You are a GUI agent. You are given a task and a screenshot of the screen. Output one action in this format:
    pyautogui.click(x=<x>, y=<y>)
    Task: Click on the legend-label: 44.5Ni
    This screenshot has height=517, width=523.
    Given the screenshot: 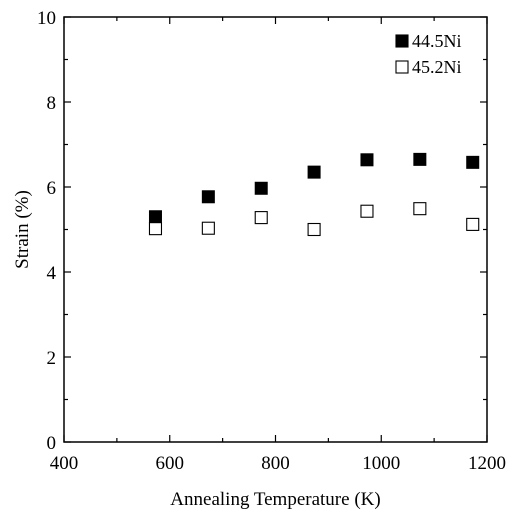 What is the action you would take?
    pyautogui.click(x=437, y=41)
    